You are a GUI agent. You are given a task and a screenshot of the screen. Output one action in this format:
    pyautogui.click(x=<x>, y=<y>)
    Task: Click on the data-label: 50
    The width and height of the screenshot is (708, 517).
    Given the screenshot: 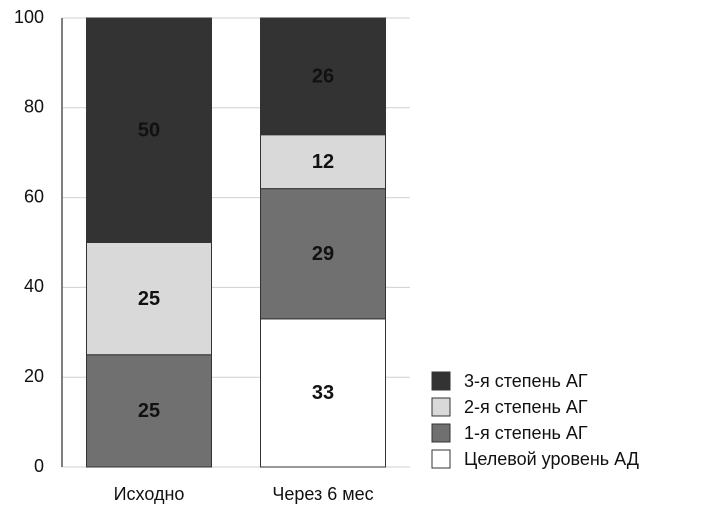 What is the action you would take?
    pyautogui.click(x=149, y=131)
    